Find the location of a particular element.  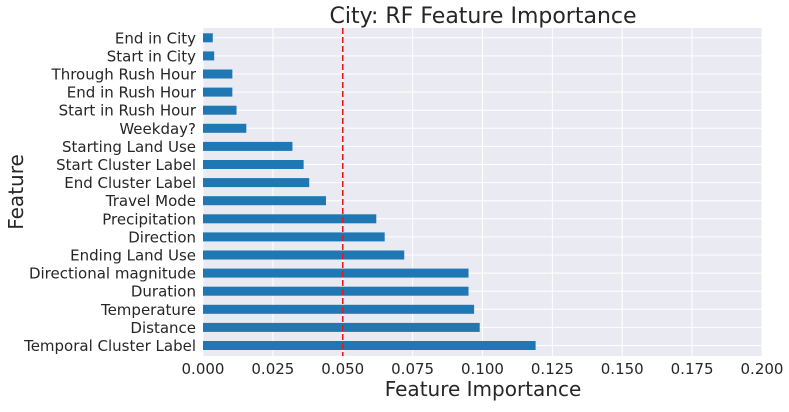

x-tick-label: 0.150 is located at coordinates (622, 369).